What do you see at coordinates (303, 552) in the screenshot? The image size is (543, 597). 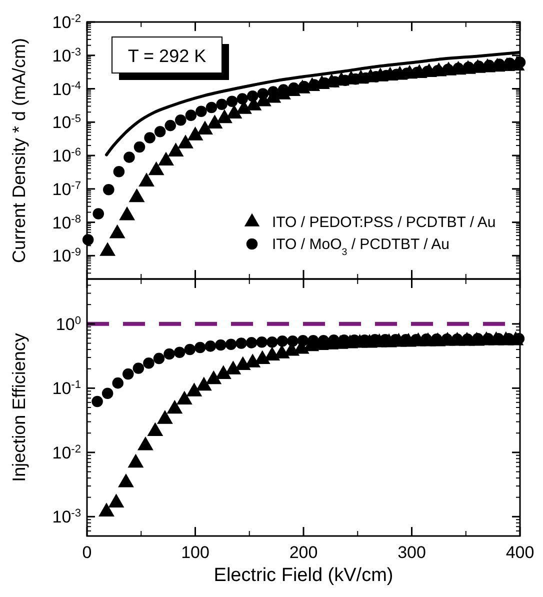 I see `x-tick-label: 200` at bounding box center [303, 552].